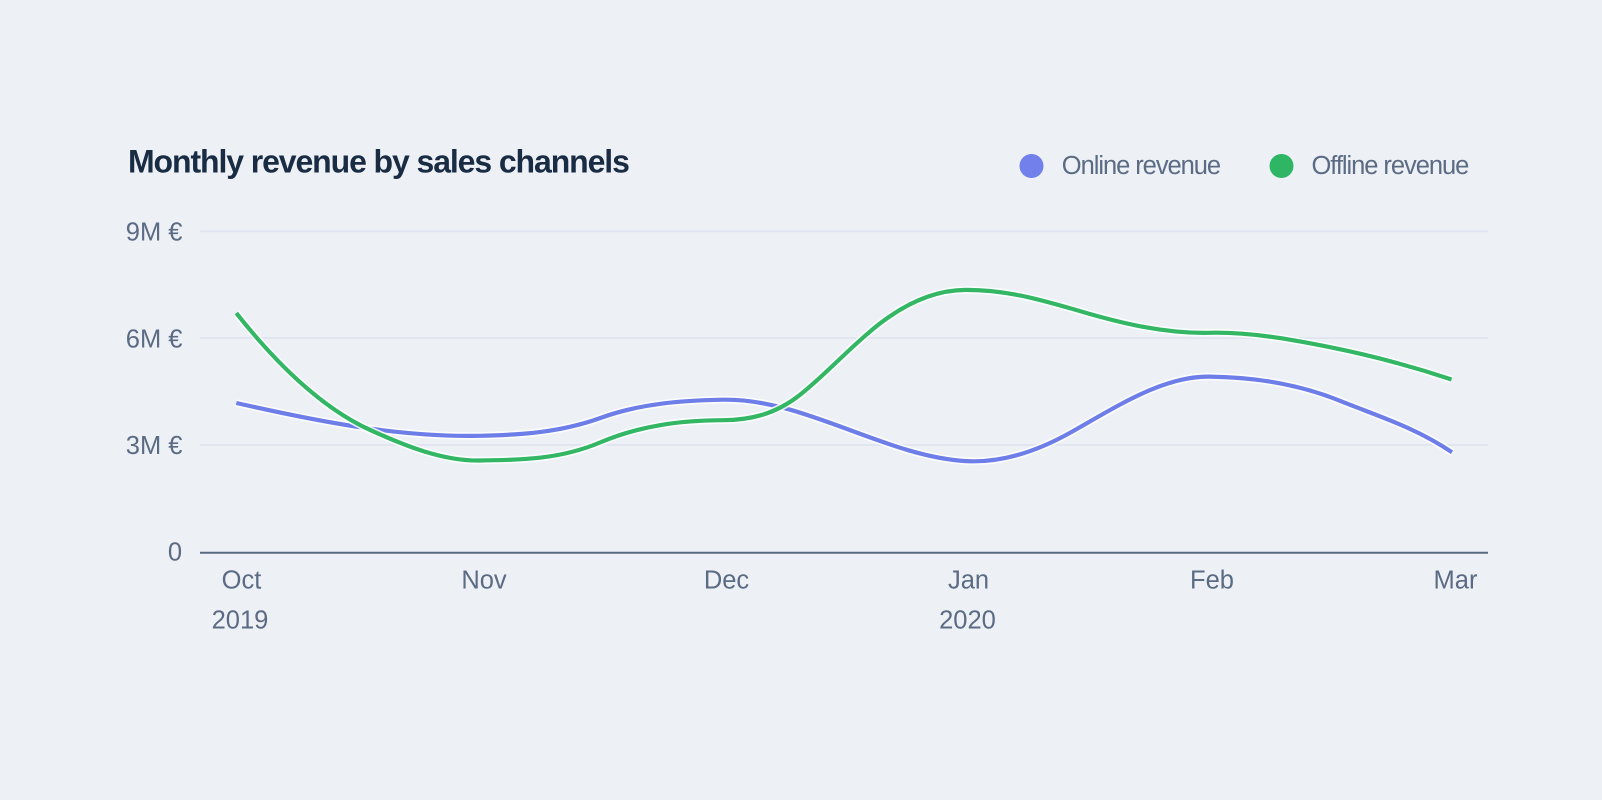 The width and height of the screenshot is (1602, 800). What do you see at coordinates (1212, 581) in the screenshot?
I see `svg-text: Feb` at bounding box center [1212, 581].